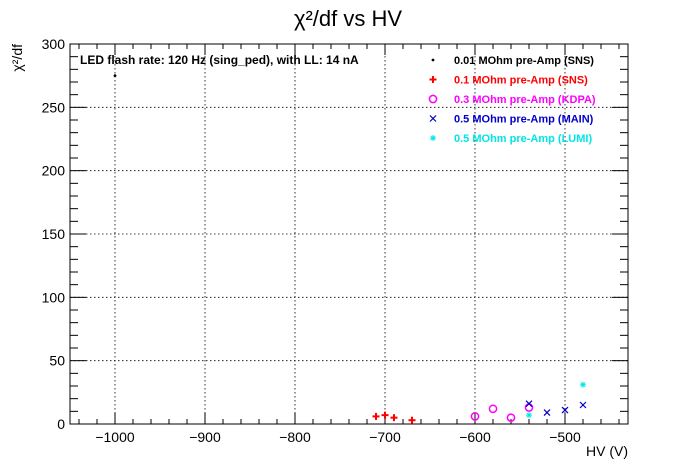 The image size is (696, 472). What do you see at coordinates (54, 44) in the screenshot?
I see `y-tick-label: 300` at bounding box center [54, 44].